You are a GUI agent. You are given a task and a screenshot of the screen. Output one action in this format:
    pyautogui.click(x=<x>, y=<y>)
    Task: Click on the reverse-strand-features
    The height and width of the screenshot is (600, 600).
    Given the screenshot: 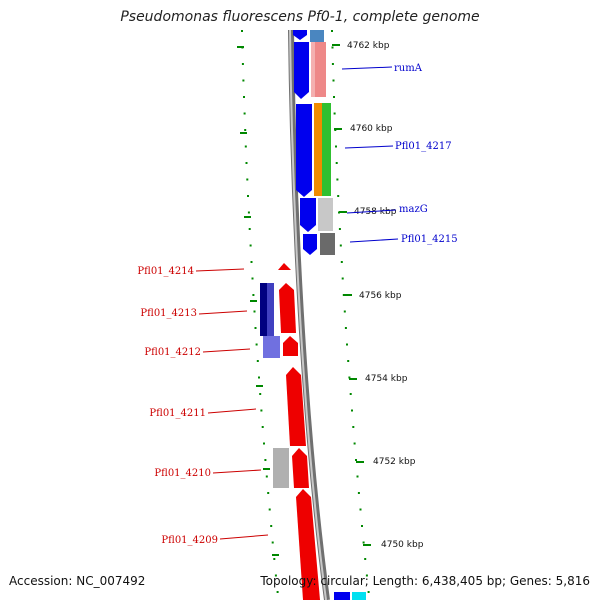 What is the action you would take?
    pyautogui.click(x=290, y=431)
    